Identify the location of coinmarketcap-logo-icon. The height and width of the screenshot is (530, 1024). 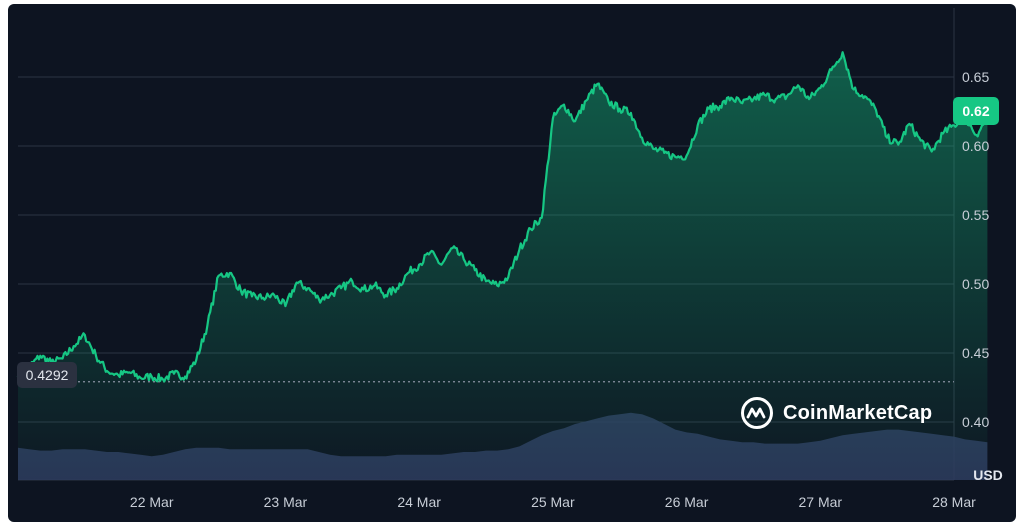
(757, 413).